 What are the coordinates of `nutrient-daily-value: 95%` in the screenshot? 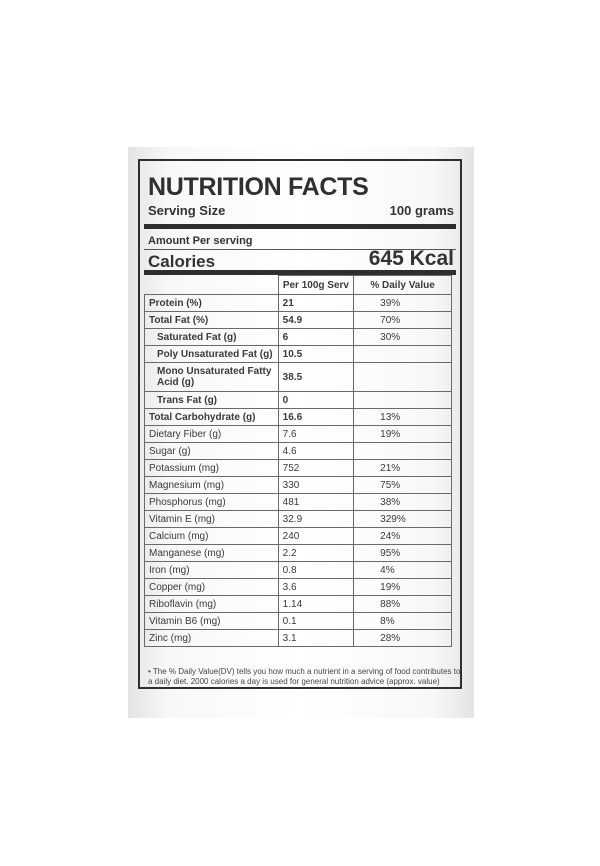 It's located at (402, 553).